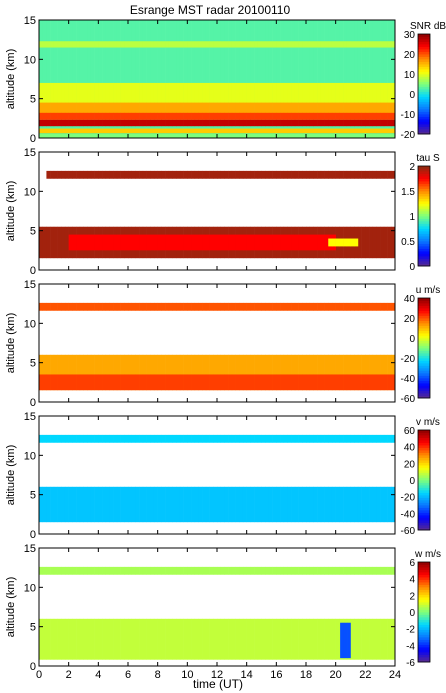 This screenshot has width=446, height=693. I want to click on colorbar-tick-label: 0.5, so click(408, 242).